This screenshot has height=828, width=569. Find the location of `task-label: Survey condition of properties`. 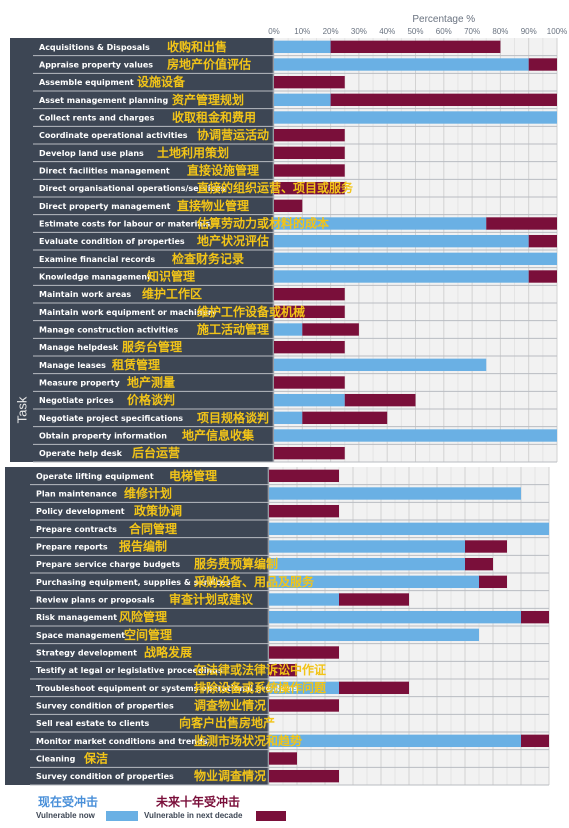

task-label: Survey condition of properties is located at coordinates (105, 776).